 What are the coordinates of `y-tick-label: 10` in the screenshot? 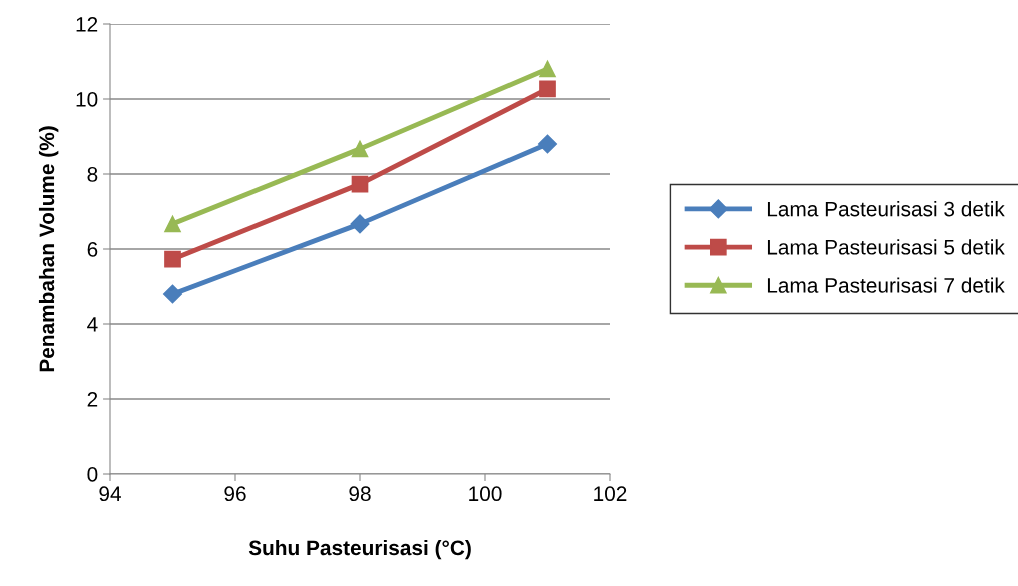 It's located at (87, 99).